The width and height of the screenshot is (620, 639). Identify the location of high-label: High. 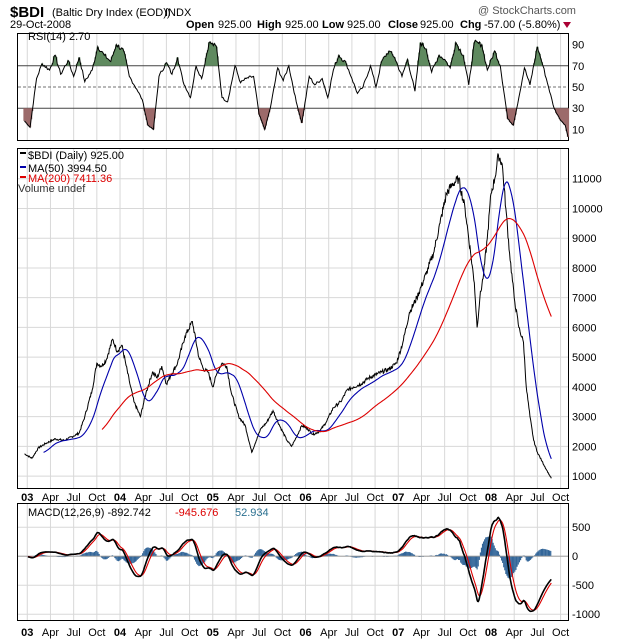
(269, 25).